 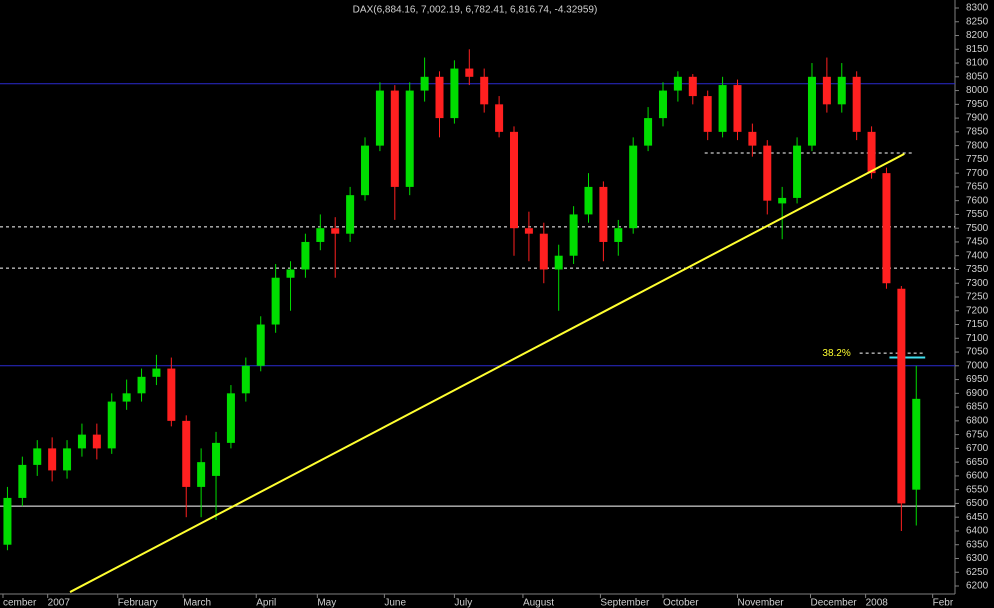 What do you see at coordinates (395, 603) in the screenshot?
I see `x-tick-label: June` at bounding box center [395, 603].